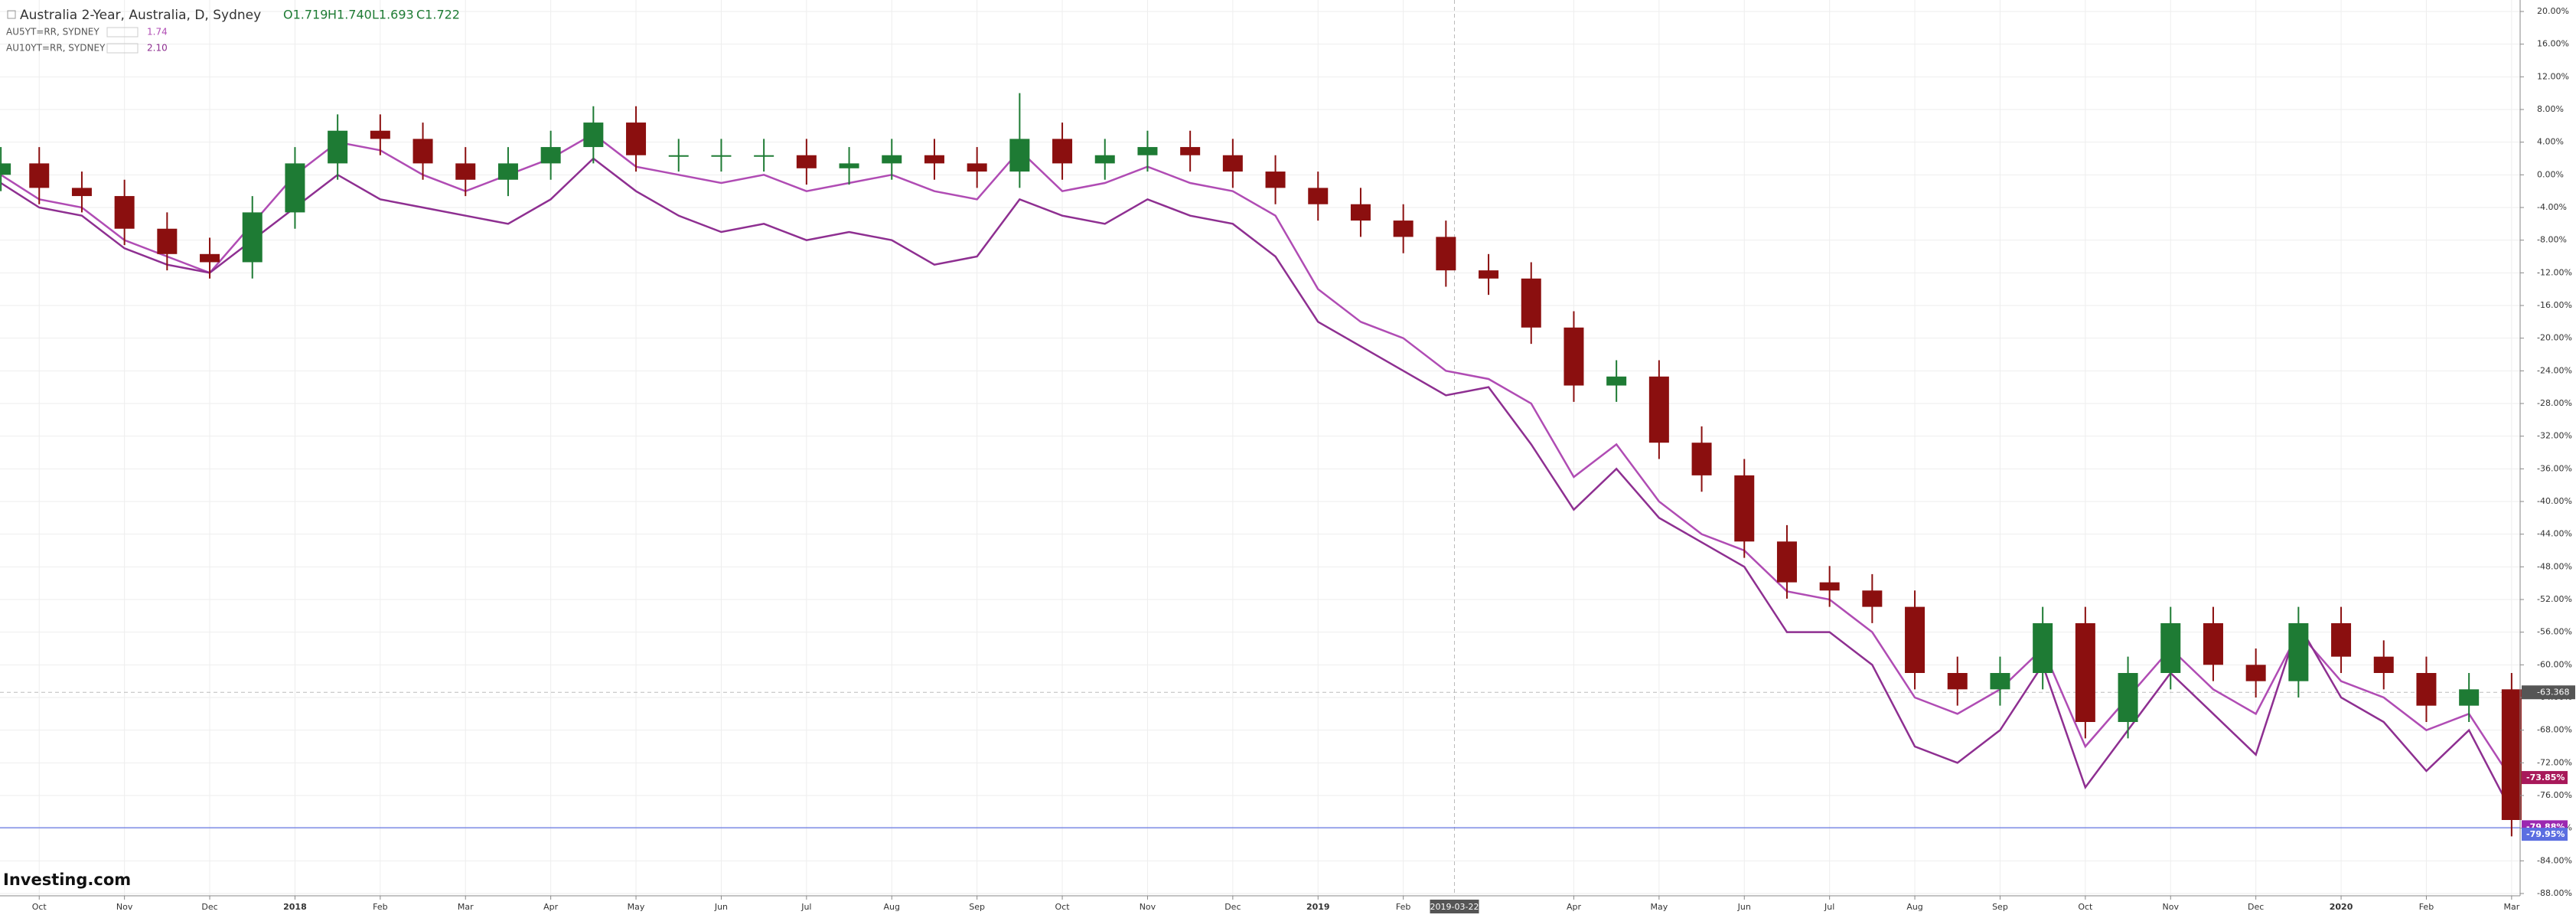  I want to click on legend-icon, so click(122, 48).